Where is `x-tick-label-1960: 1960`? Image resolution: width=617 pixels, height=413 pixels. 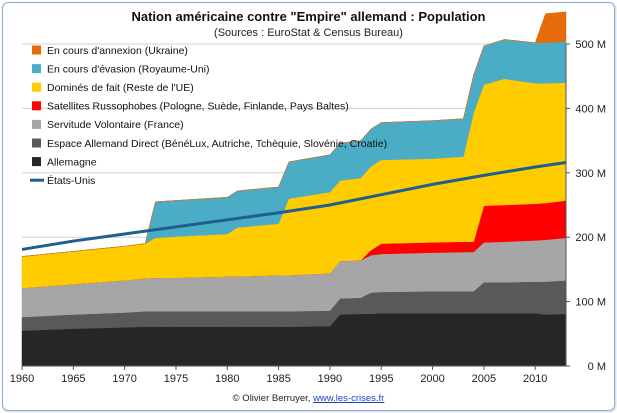
x-tick-label-1960: 1960 is located at coordinates (22, 379).